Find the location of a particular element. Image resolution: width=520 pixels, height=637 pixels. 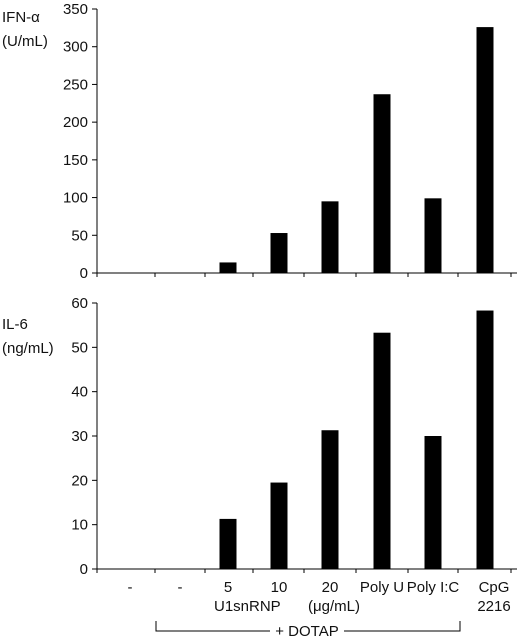

cpg-number-label: 2216 is located at coordinates (493, 606).